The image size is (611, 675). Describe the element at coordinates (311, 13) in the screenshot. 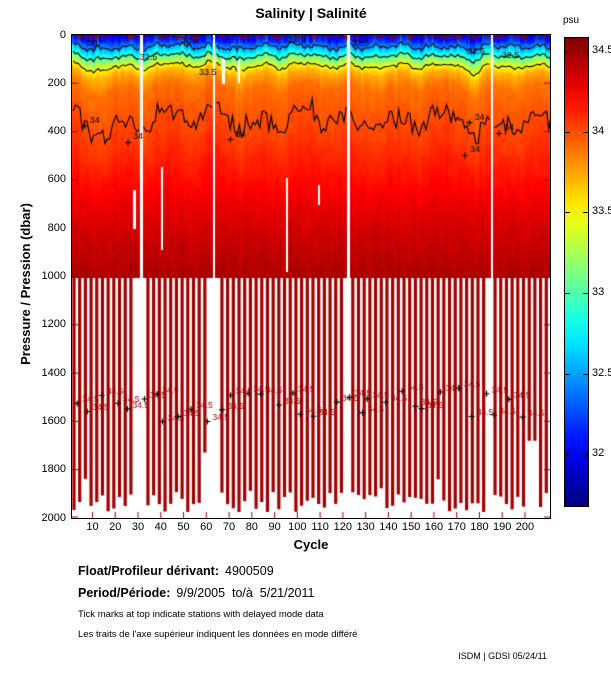

I see `plot-title: Salinity | Salinité` at that location.